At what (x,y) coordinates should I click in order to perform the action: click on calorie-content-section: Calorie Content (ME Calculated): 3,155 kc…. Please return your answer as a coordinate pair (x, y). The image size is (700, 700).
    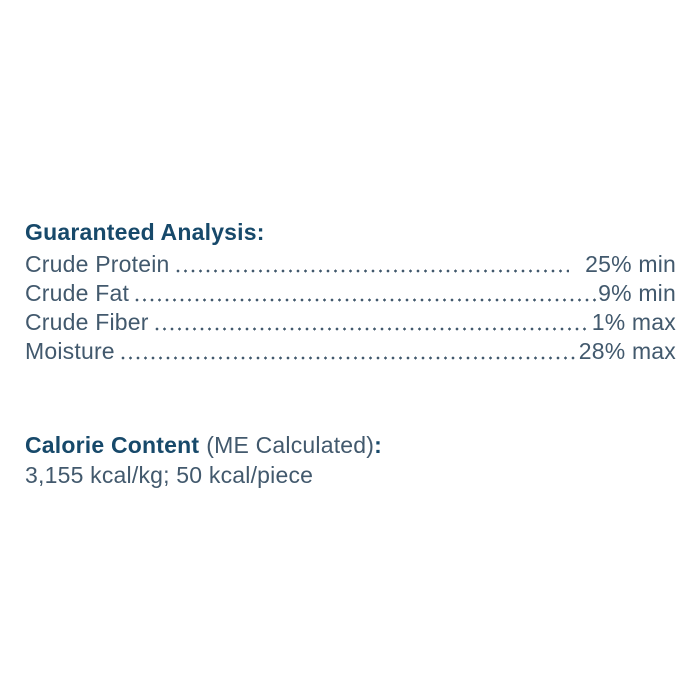
    Looking at the image, I should click on (350, 460).